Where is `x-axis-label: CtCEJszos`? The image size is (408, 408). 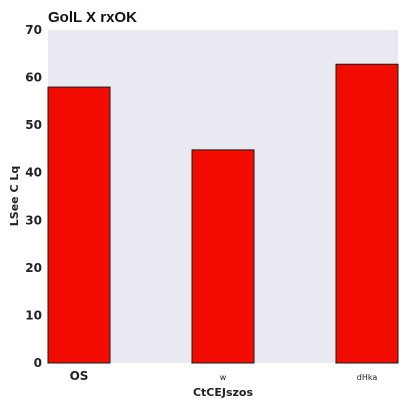
x-axis-label: CtCEJszos is located at coordinates (223, 392).